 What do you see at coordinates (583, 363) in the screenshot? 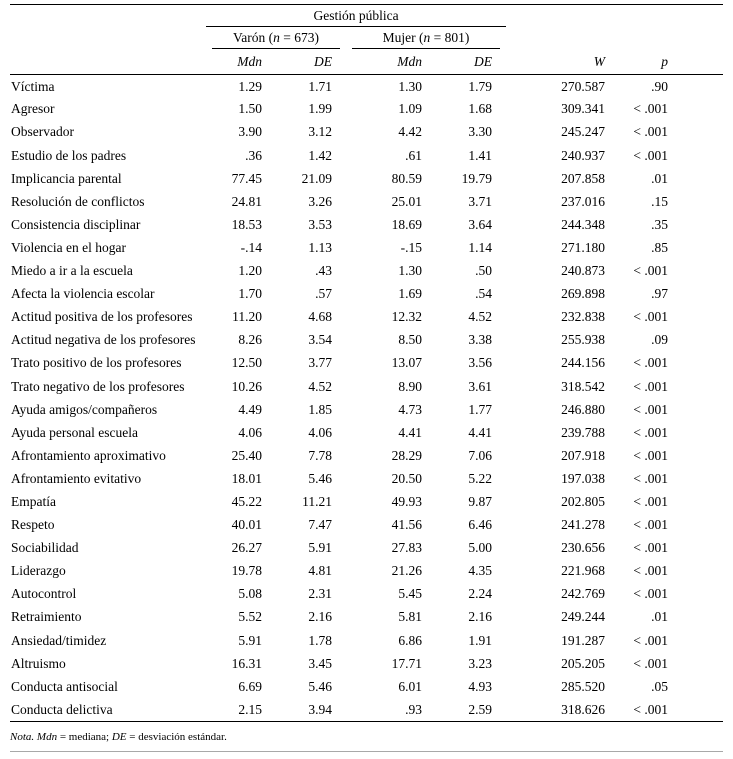
I see `cell-value: 244.156` at bounding box center [583, 363].